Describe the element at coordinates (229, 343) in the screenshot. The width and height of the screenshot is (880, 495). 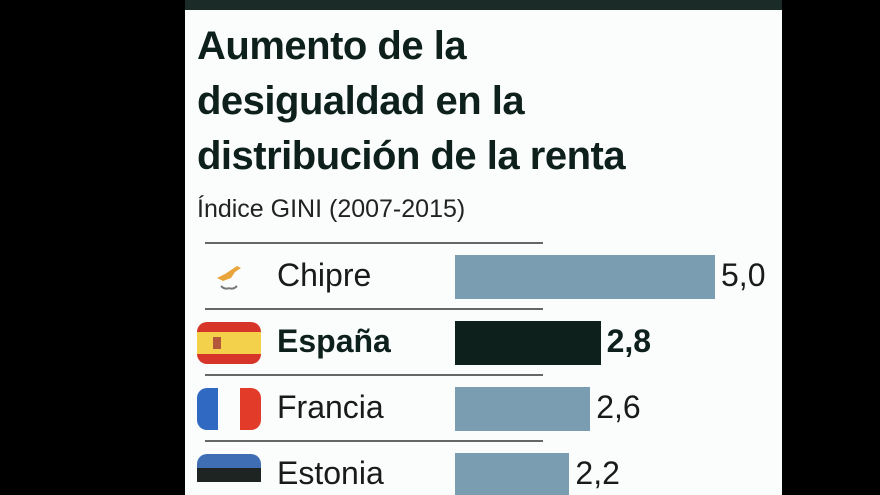
I see `spain-flag-icon` at that location.